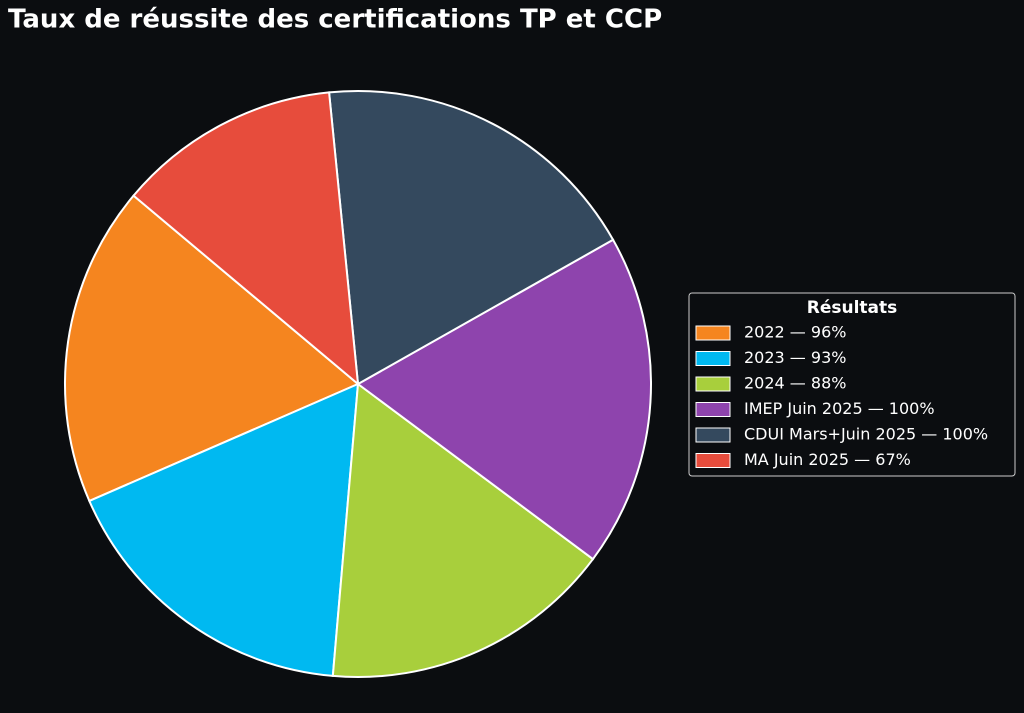 The width and height of the screenshot is (1024, 713). What do you see at coordinates (852, 308) in the screenshot?
I see `legend-title: Résultats` at bounding box center [852, 308].